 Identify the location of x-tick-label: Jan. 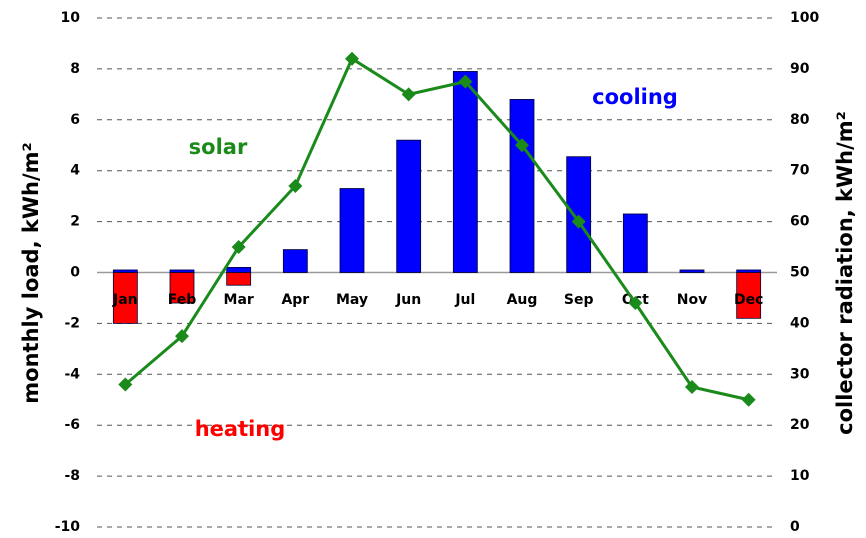
(125, 300).